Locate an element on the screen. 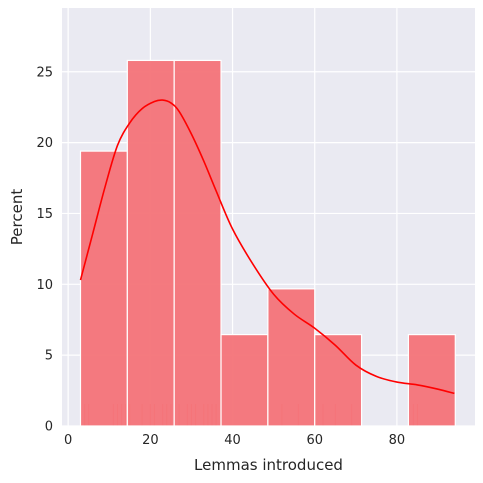  y-tick-label: 25 is located at coordinates (44, 72).